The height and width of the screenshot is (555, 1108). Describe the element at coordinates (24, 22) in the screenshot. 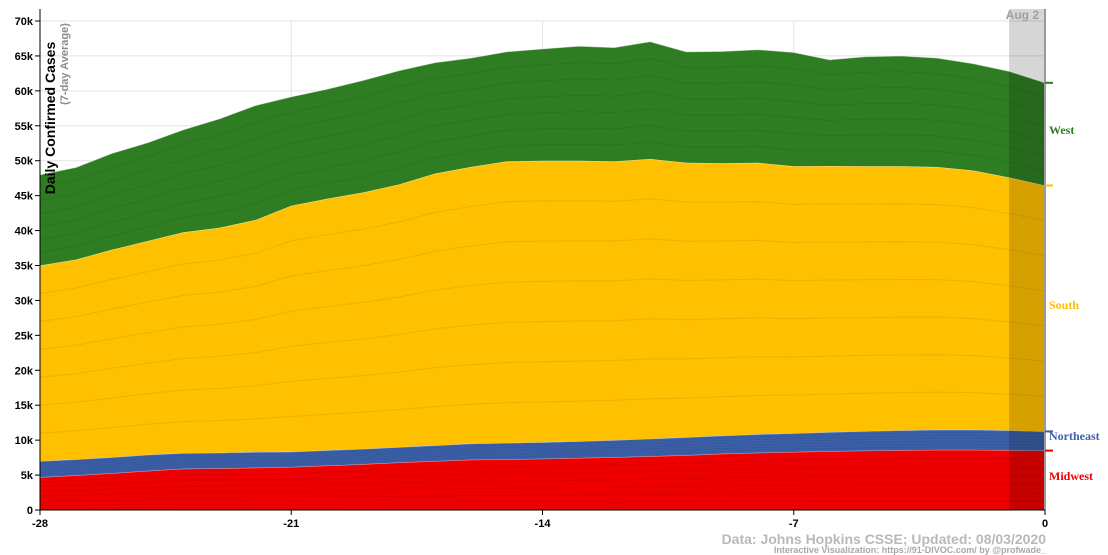

I see `y-tick-label: 70k` at that location.